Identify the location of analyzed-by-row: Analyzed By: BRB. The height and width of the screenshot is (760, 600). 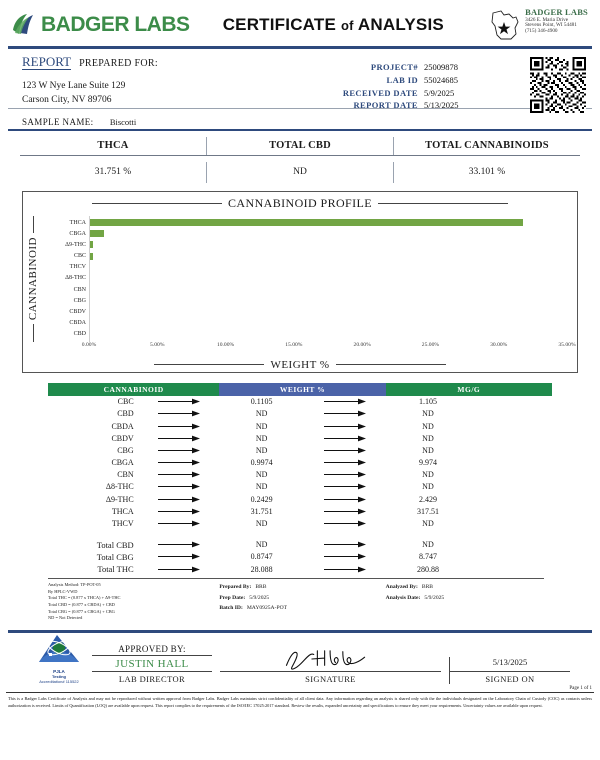
(469, 587).